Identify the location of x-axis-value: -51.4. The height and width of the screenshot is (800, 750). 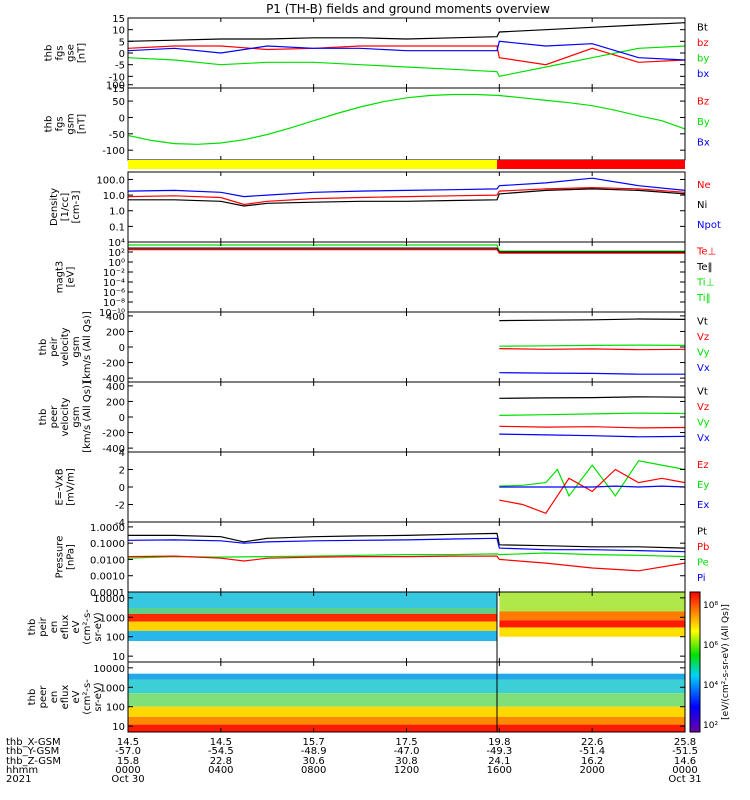
(592, 751).